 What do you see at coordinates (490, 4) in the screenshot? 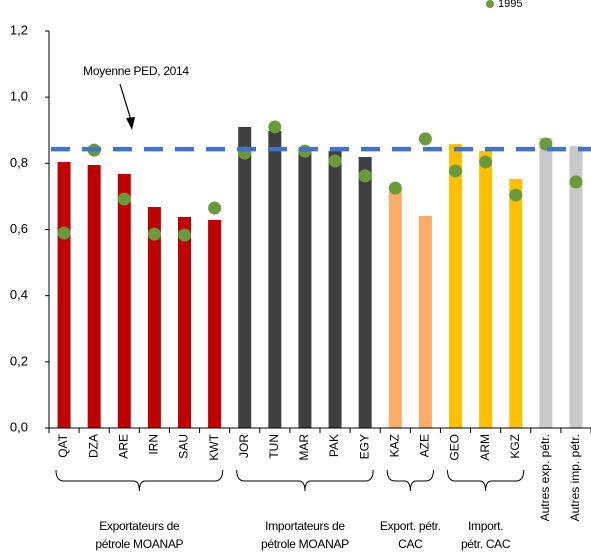
I see `legend-marker` at bounding box center [490, 4].